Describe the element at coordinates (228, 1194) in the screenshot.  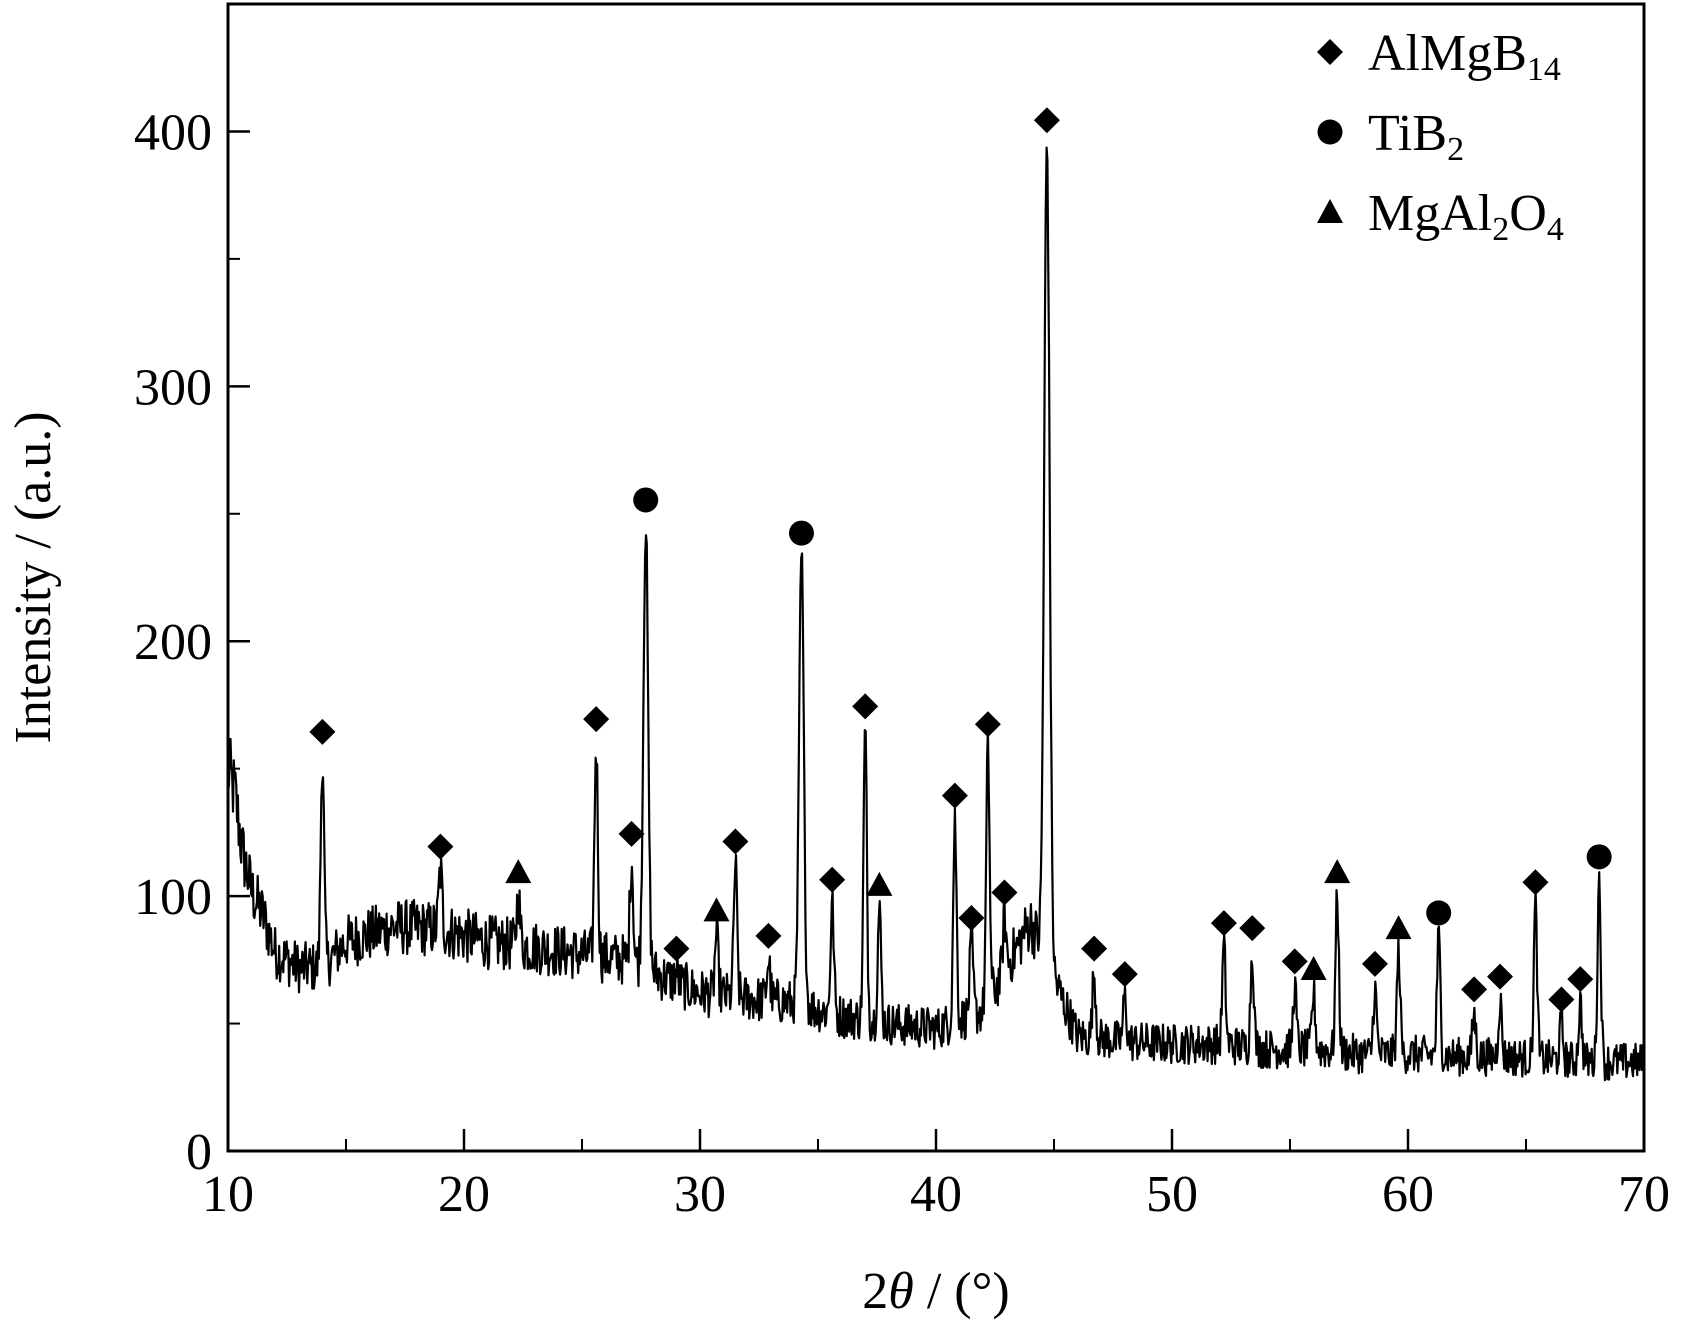
I see `x-tick-label: 10` at that location.